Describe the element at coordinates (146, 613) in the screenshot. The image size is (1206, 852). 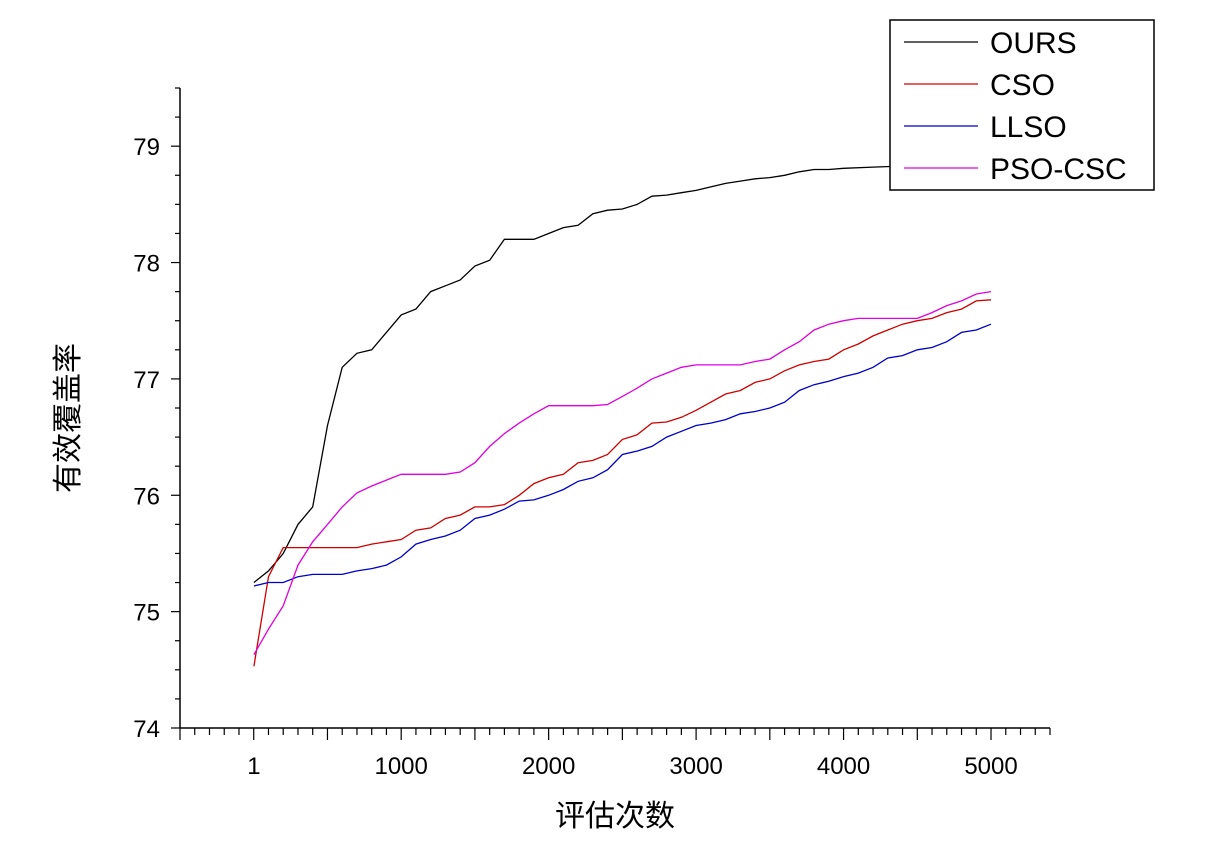
I see `y-tick-label: 75` at that location.